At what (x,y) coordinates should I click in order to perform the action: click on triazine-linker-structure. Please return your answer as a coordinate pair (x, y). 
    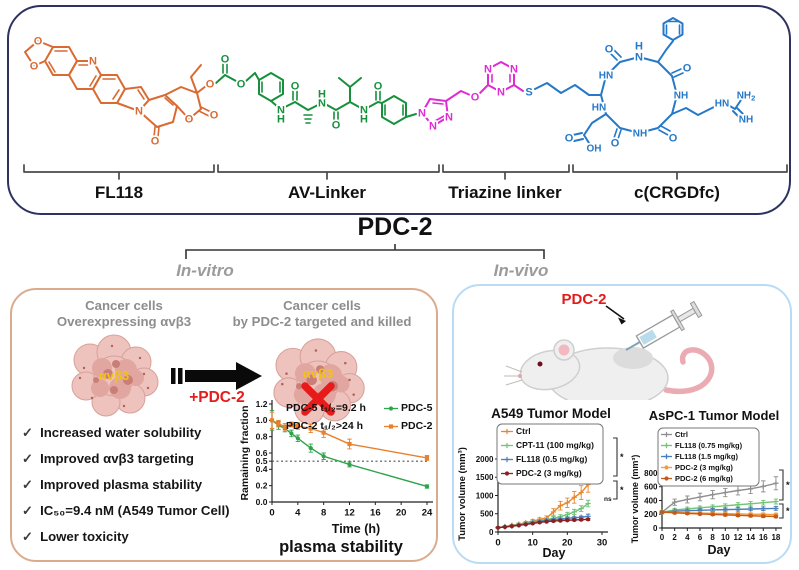
    Looking at the image, I should click on (472, 94).